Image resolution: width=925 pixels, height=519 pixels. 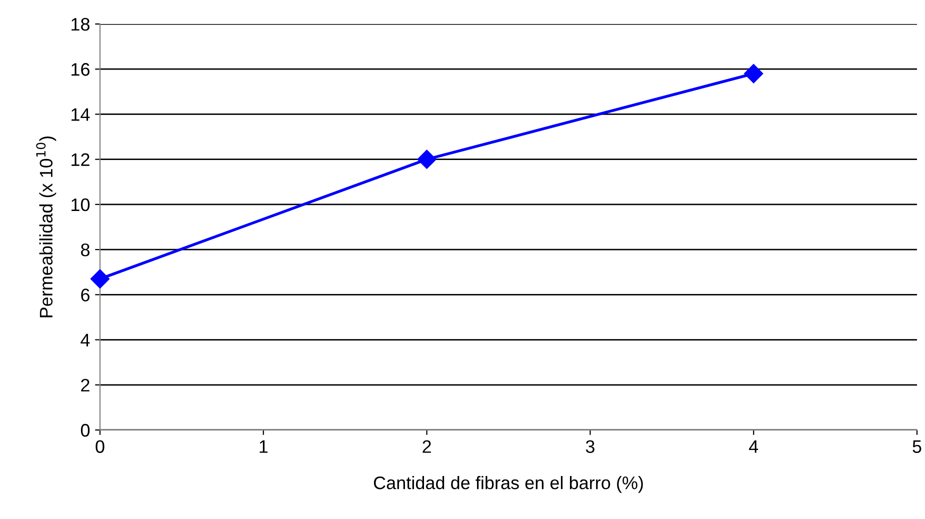 What do you see at coordinates (81, 114) in the screenshot?
I see `y-tick-label: 14` at bounding box center [81, 114].